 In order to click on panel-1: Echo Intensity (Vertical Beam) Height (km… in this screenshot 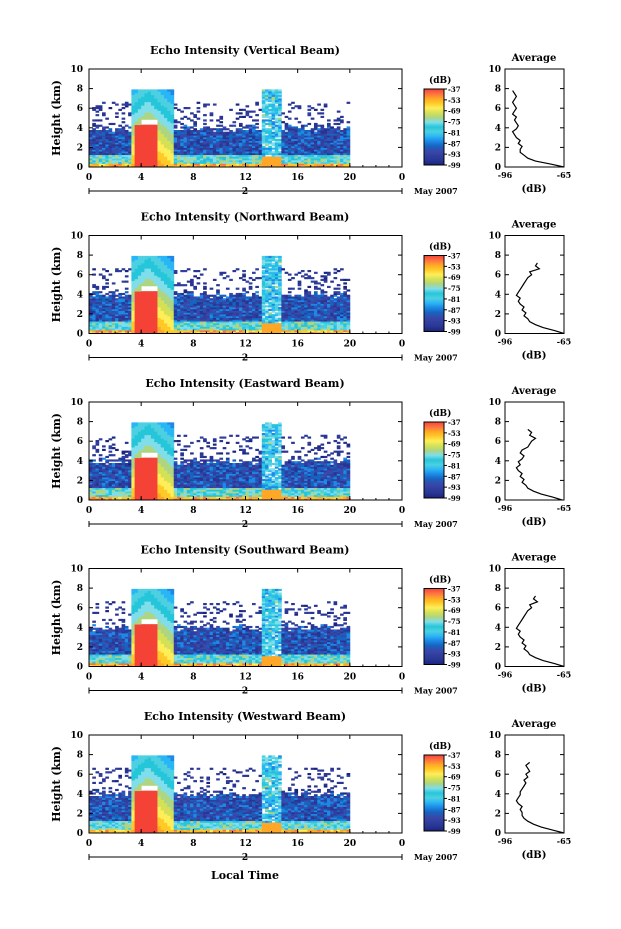, I will do `click(310, 120)`.